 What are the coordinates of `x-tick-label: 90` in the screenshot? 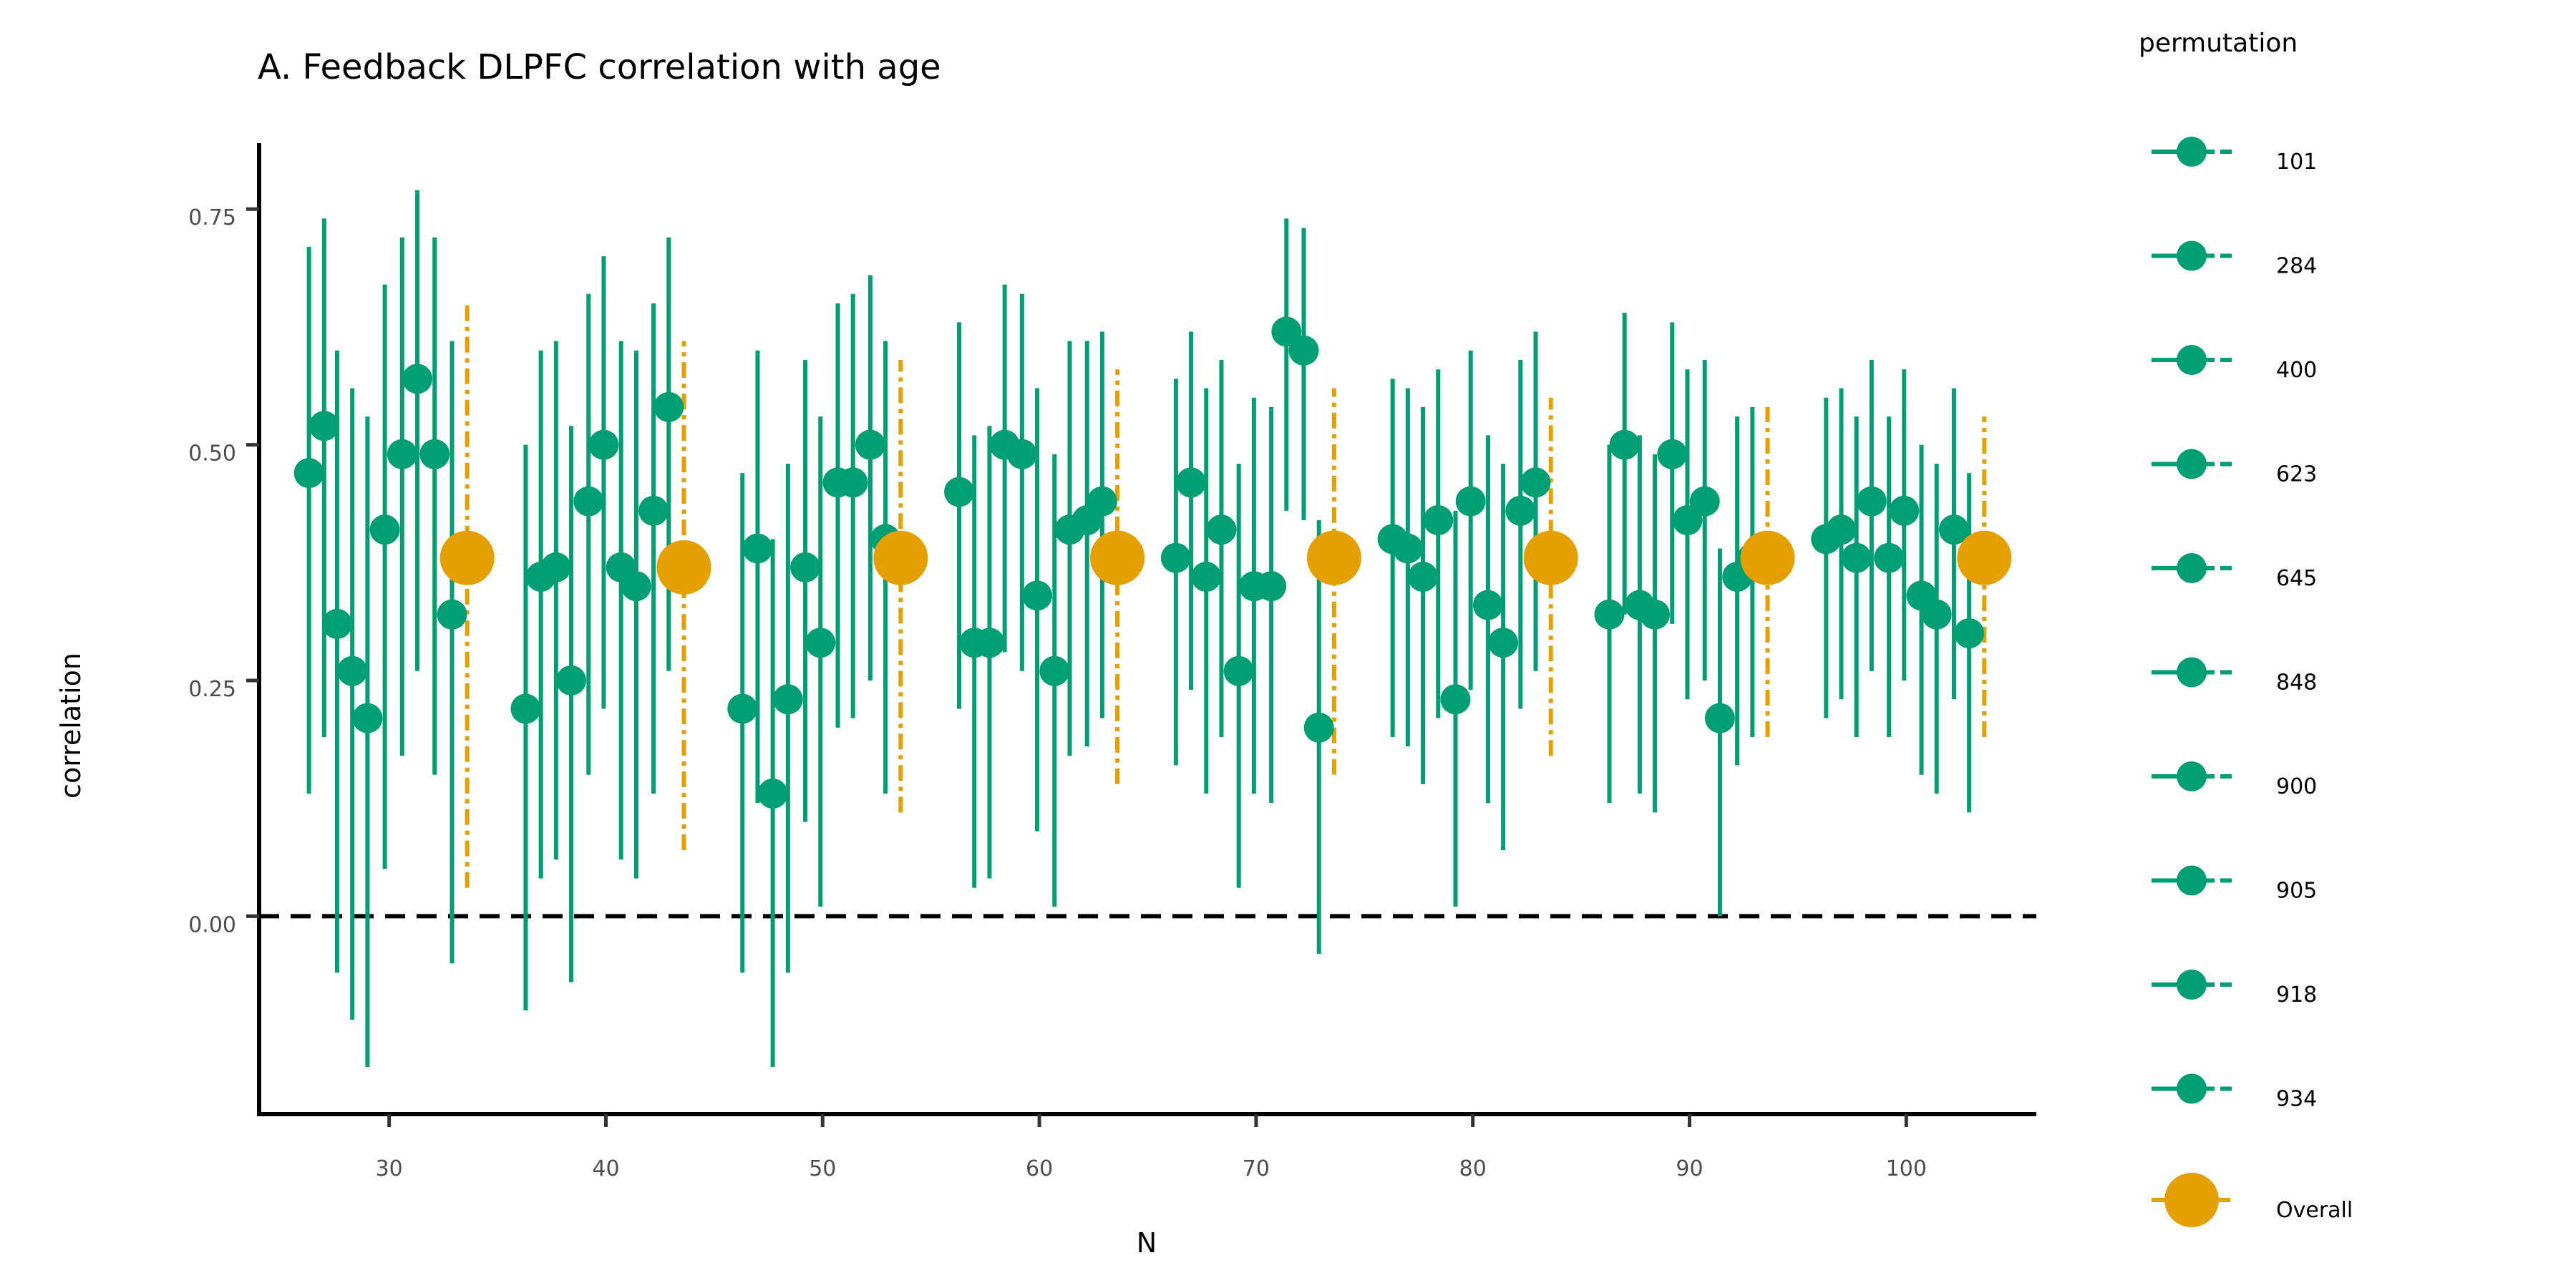 It's located at (1689, 1168).